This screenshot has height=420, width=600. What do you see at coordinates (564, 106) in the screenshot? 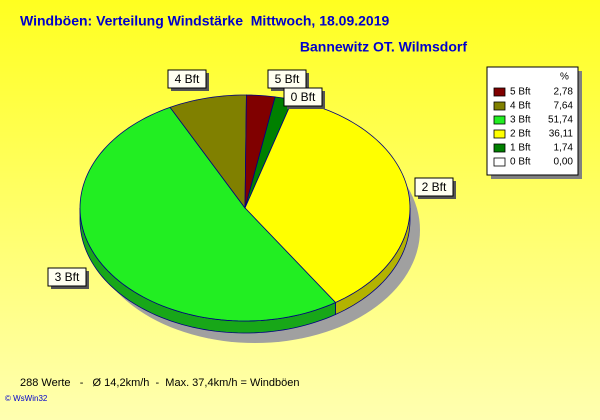
I see `legend-value: 7,64` at bounding box center [564, 106].